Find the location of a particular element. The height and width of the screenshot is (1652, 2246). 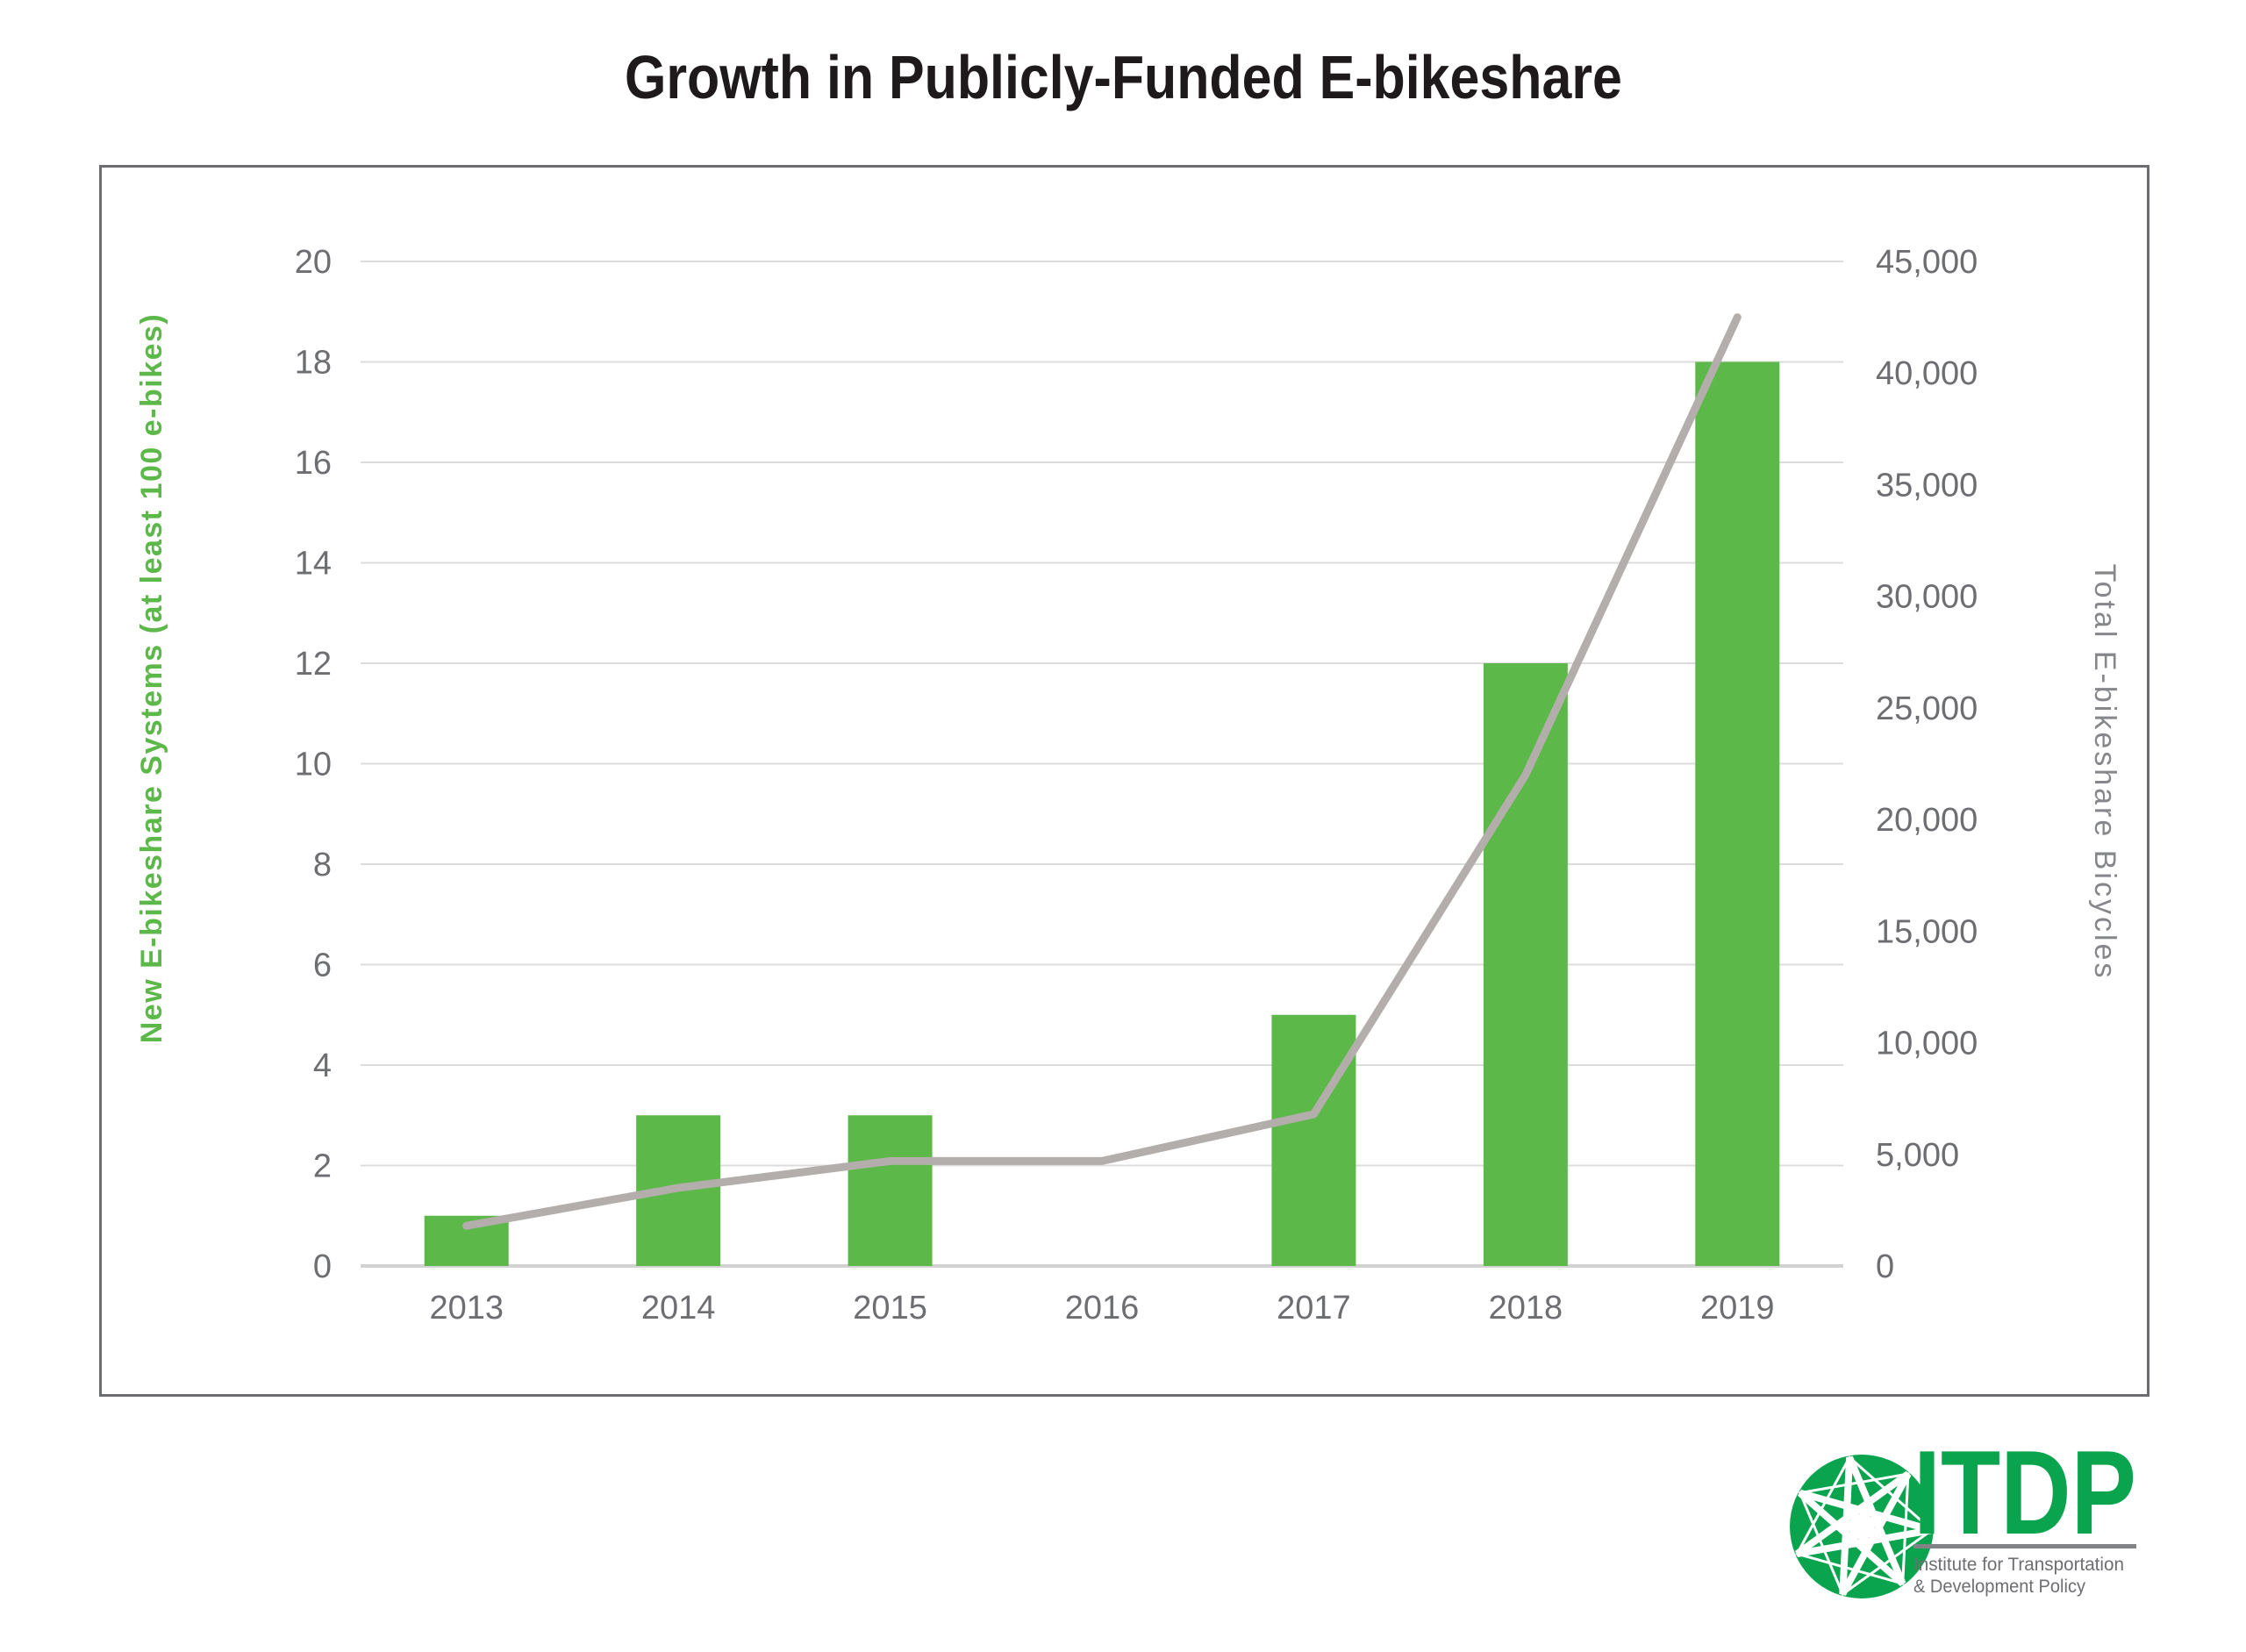

x-axis-label-2014: 2014 is located at coordinates (678, 1309).